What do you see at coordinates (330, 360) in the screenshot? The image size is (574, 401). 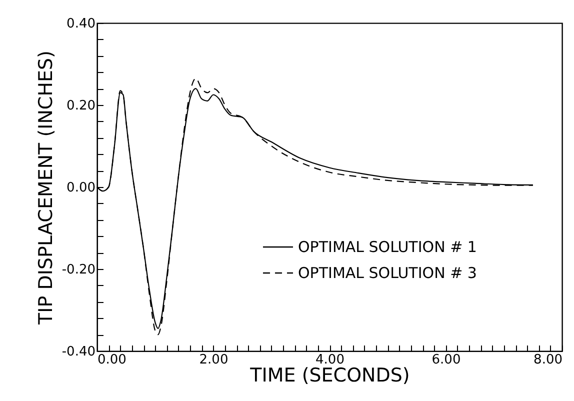 I see `x-tick-label: 4.00` at bounding box center [330, 360].